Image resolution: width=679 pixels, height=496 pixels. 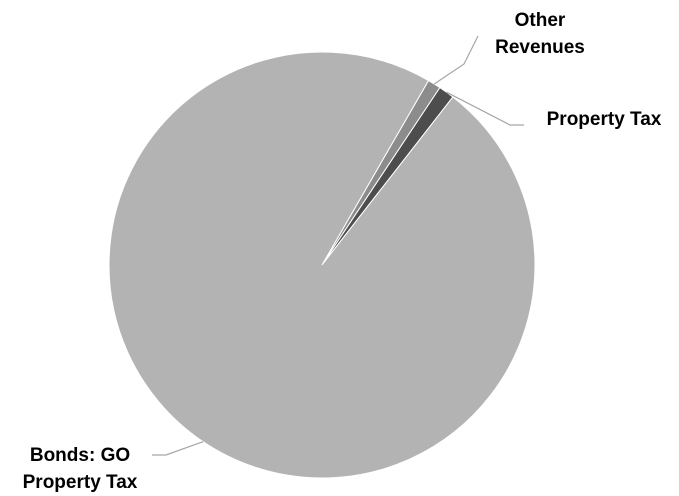 I want to click on data-label: Bonds: GO Property Tax, so click(x=80, y=469).